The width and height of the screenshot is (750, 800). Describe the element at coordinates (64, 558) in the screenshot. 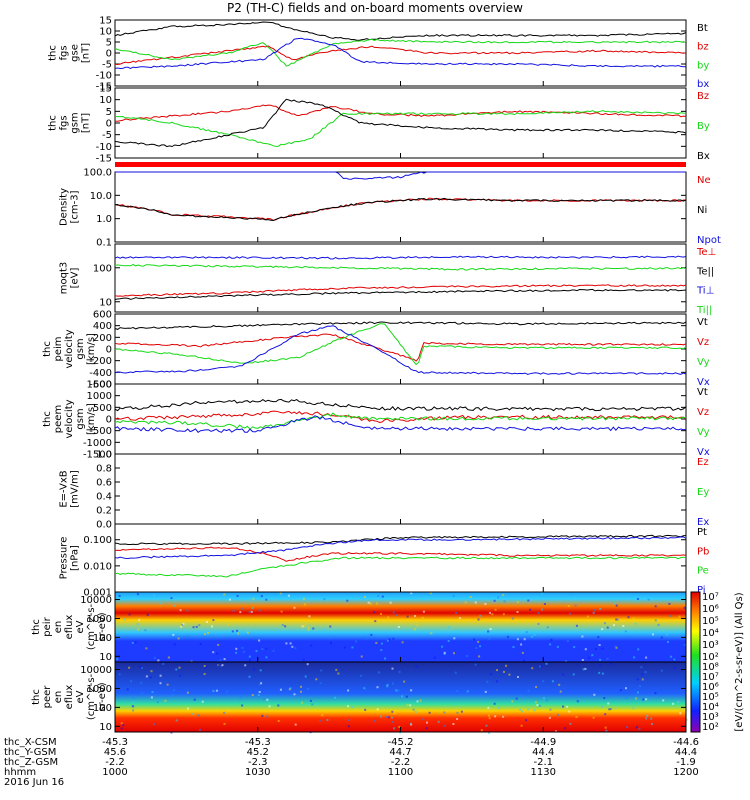

I see `y-axis-label: Pressure` at that location.